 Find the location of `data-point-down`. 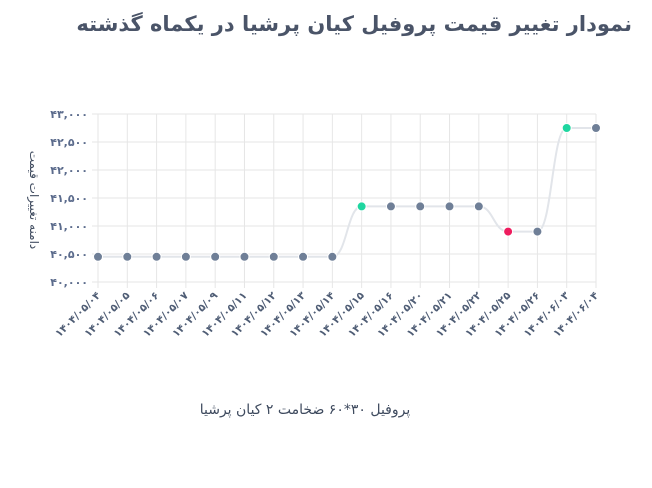

data-point-down is located at coordinates (508, 231).